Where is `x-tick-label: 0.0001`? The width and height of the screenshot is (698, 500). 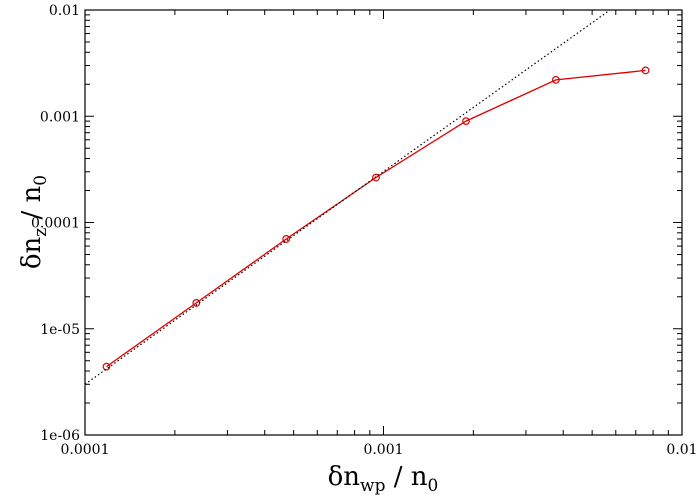
x-tick-label: 0.0001 is located at coordinates (85, 450).